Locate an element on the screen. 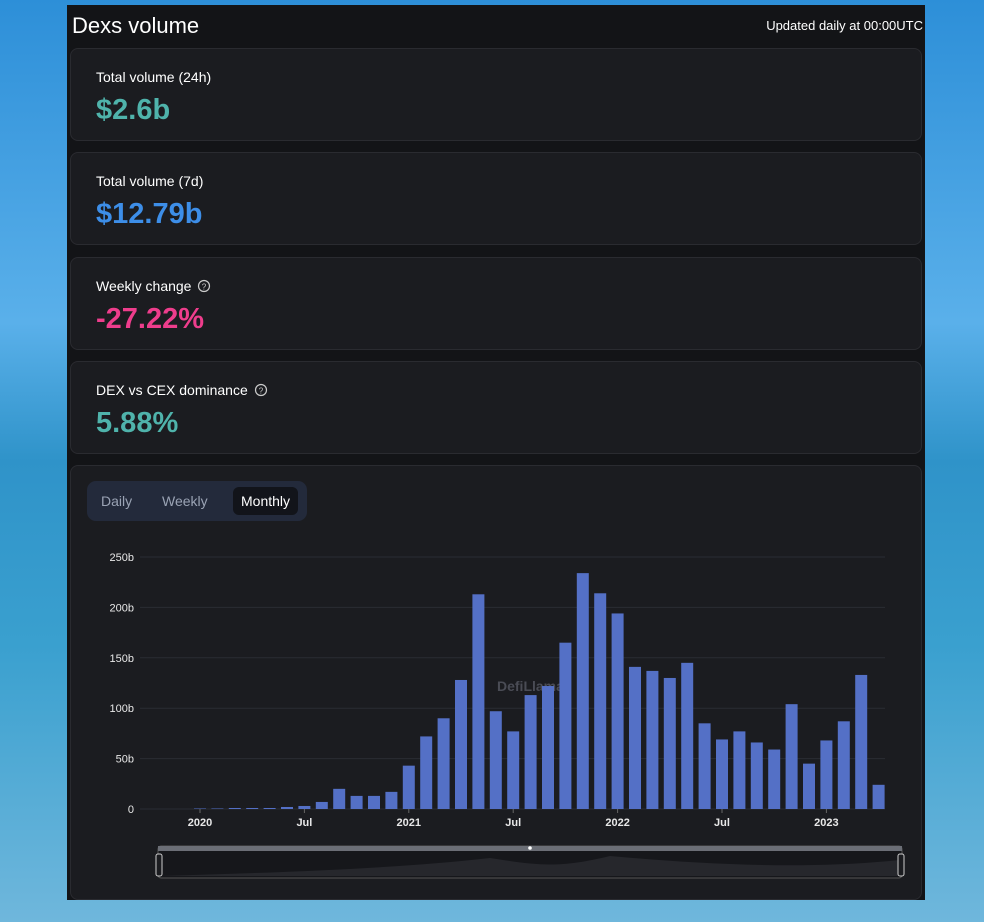 The height and width of the screenshot is (922, 984). x-tick-label: 2023 is located at coordinates (826, 823).